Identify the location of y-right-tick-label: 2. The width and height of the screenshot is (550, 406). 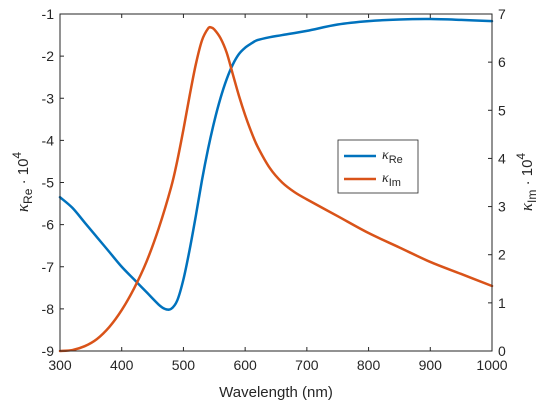
(502, 255).